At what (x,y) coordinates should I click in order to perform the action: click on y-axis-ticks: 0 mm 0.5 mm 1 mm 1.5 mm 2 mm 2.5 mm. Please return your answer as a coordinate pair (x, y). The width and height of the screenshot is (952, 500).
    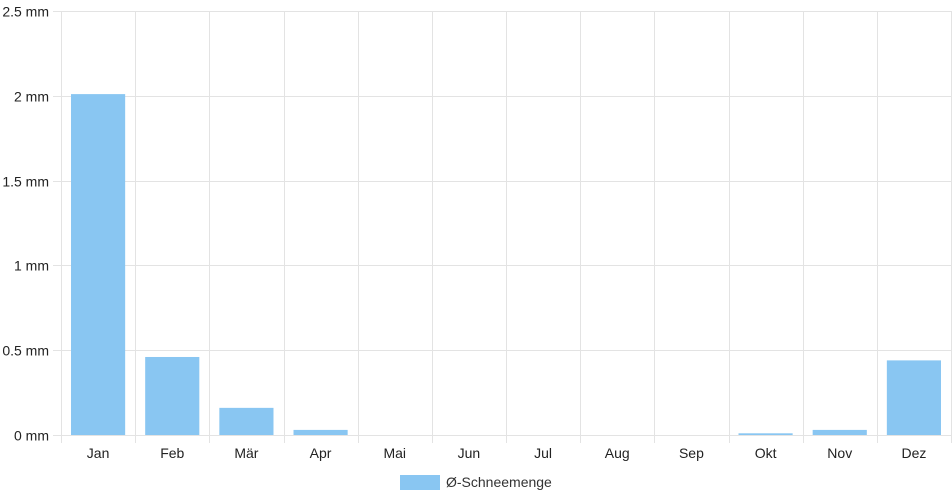
    Looking at the image, I should click on (25, 224).